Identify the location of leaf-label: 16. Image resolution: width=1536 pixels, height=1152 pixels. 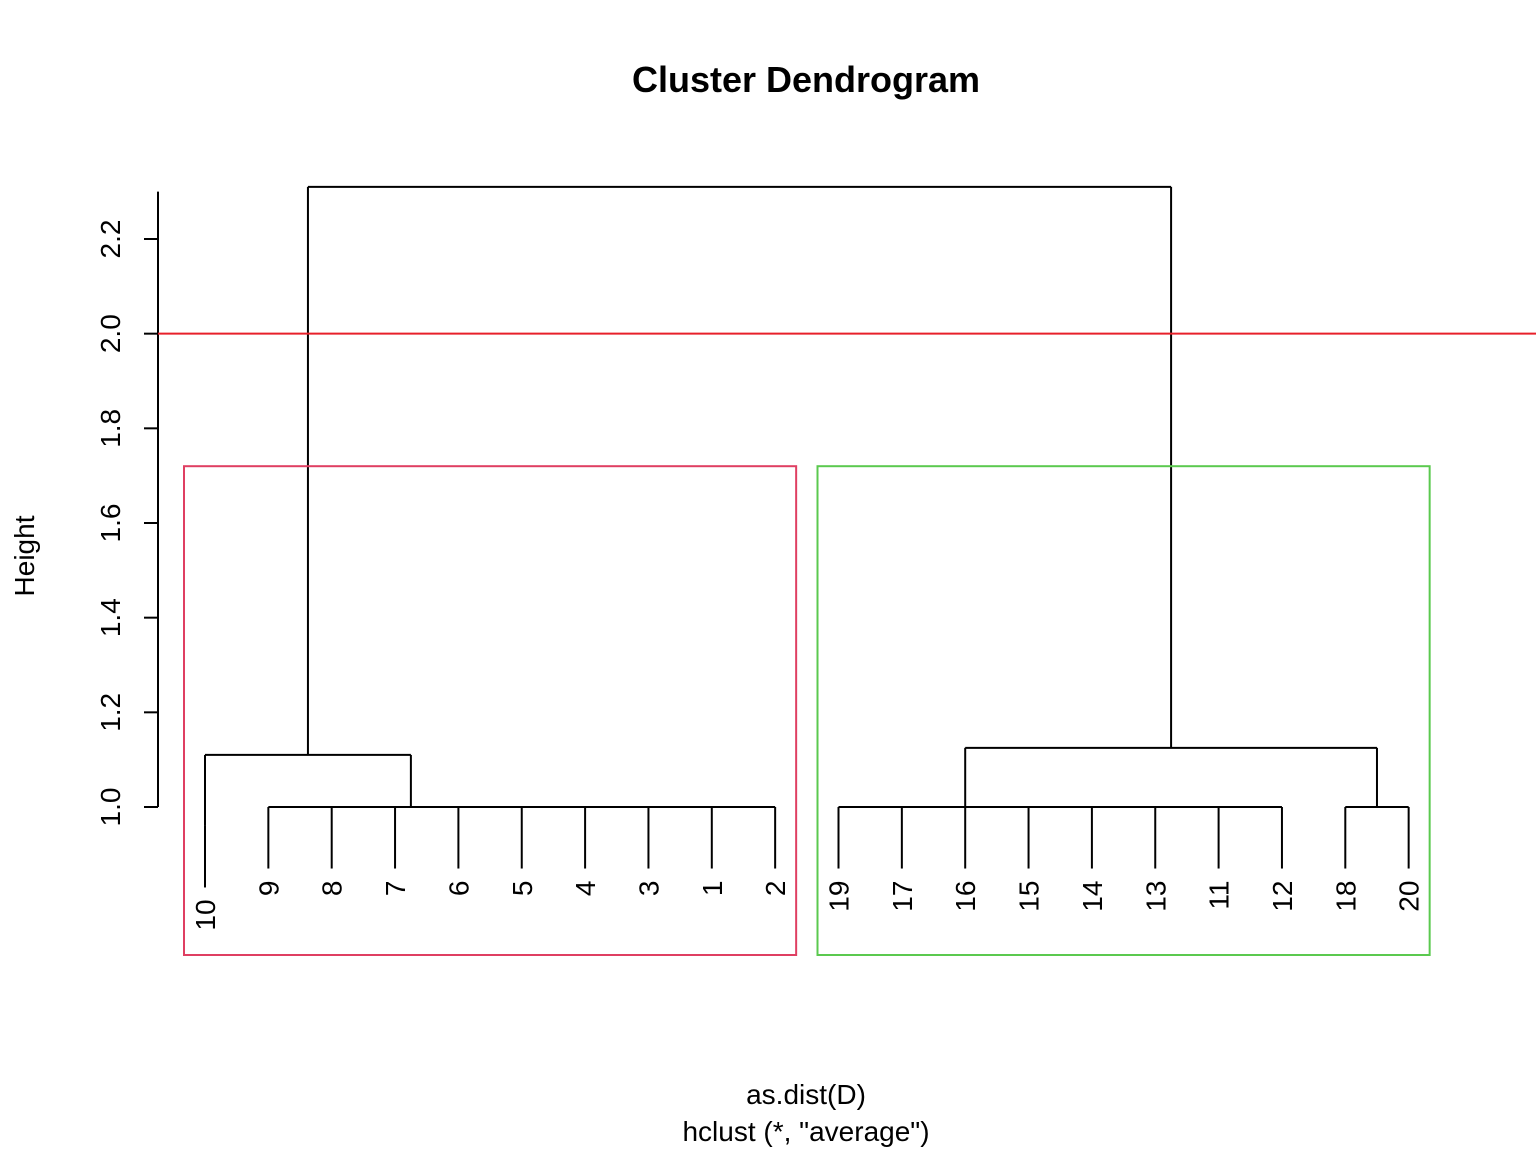
(965, 896).